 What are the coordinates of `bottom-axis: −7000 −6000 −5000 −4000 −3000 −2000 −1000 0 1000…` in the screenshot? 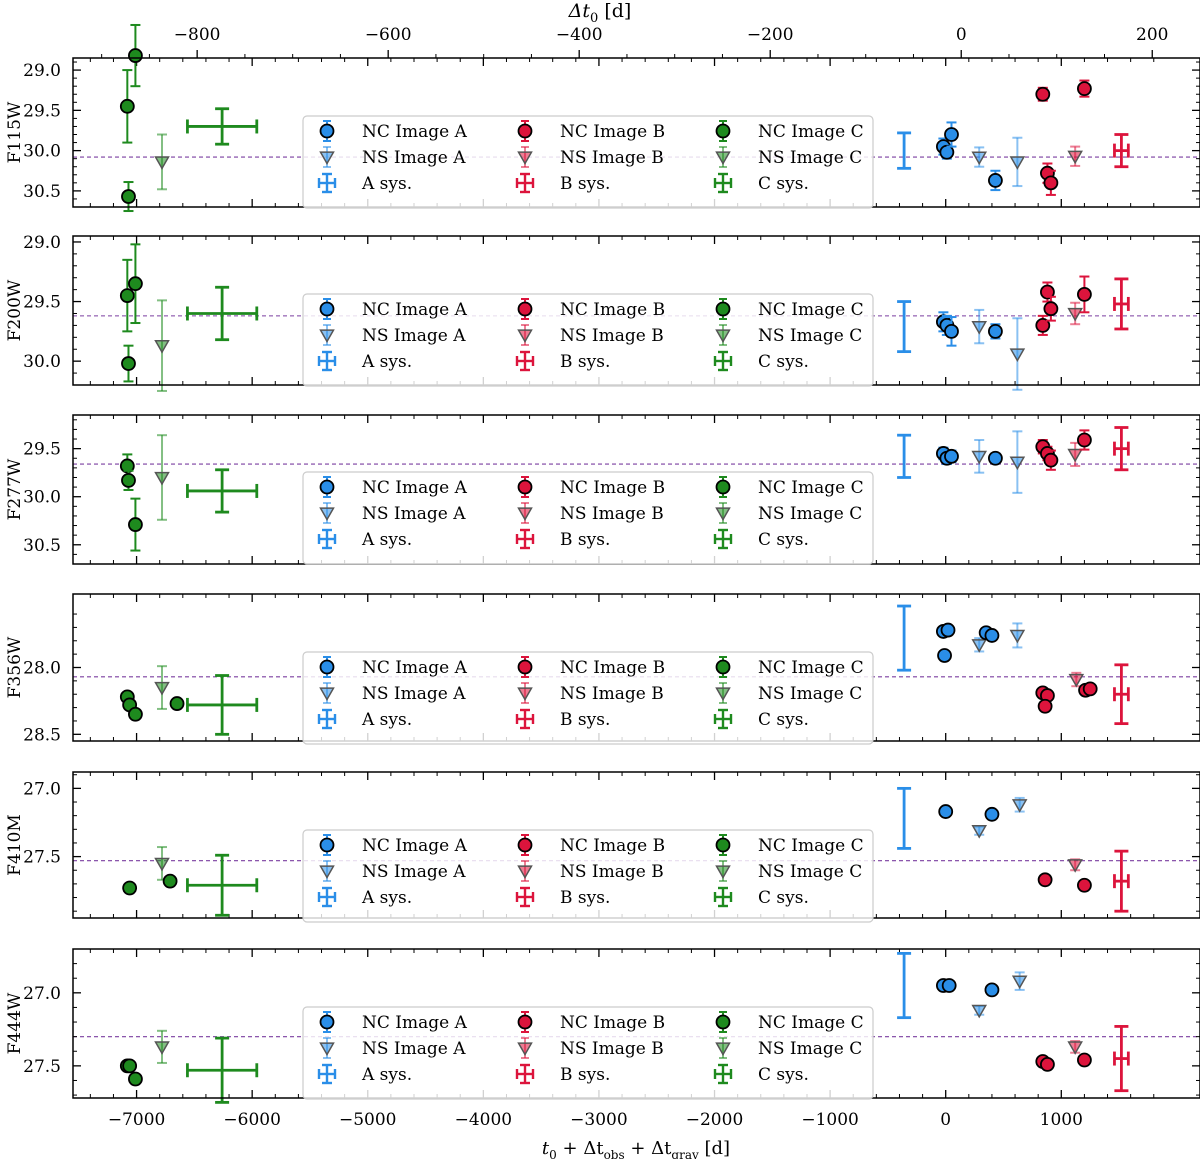 It's located at (595, 1136).